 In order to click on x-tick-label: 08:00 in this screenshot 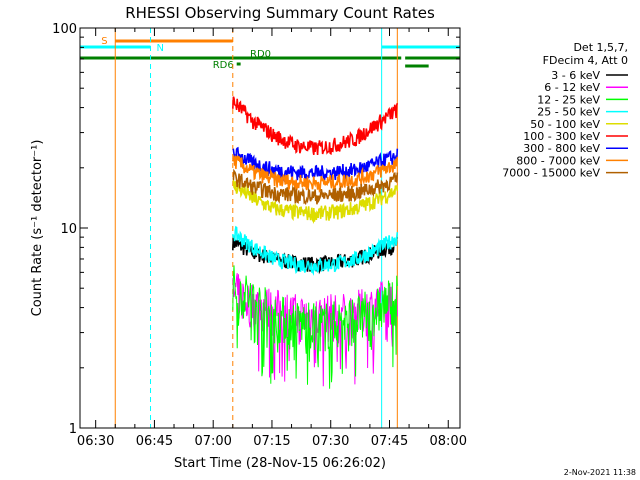, I will do `click(448, 441)`.